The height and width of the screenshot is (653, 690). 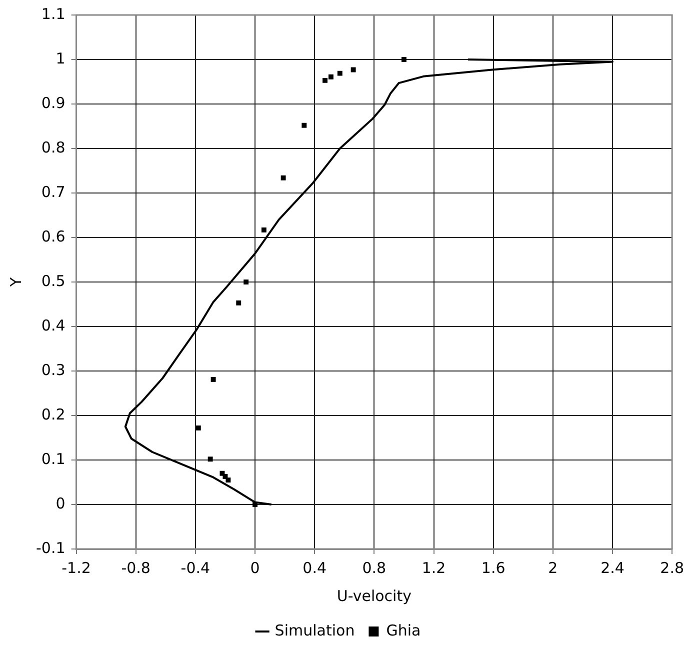 I want to click on y-tick-label: 0.6, so click(x=53, y=236).